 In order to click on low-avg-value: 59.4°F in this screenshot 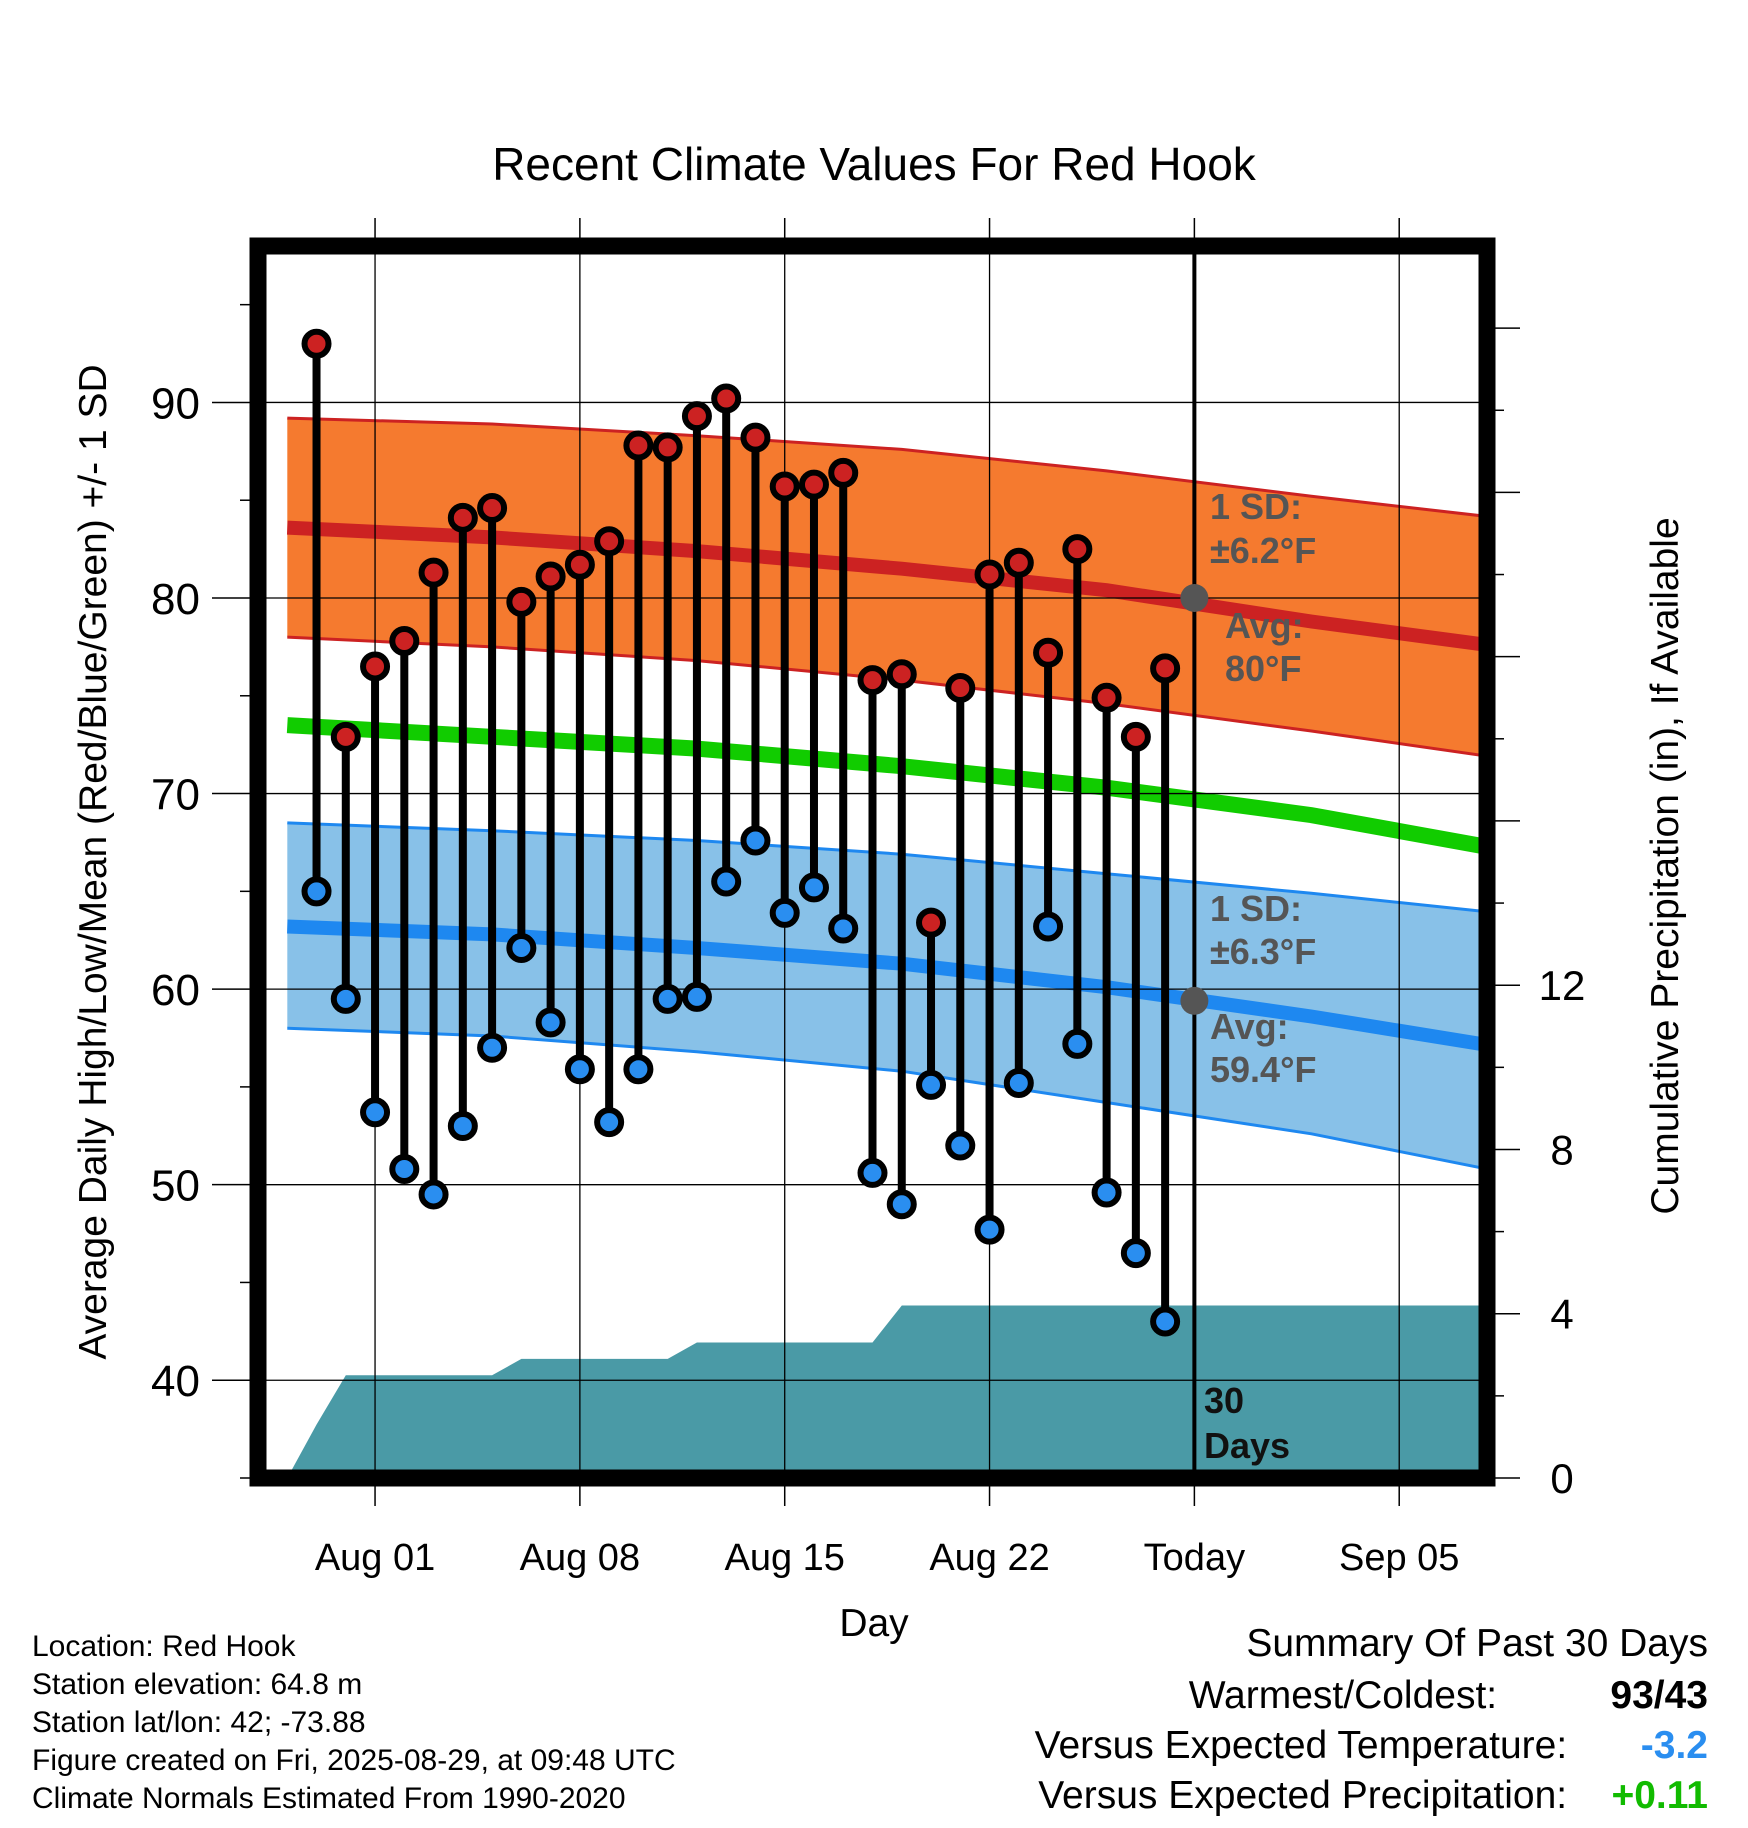, I will do `click(1263, 1069)`.